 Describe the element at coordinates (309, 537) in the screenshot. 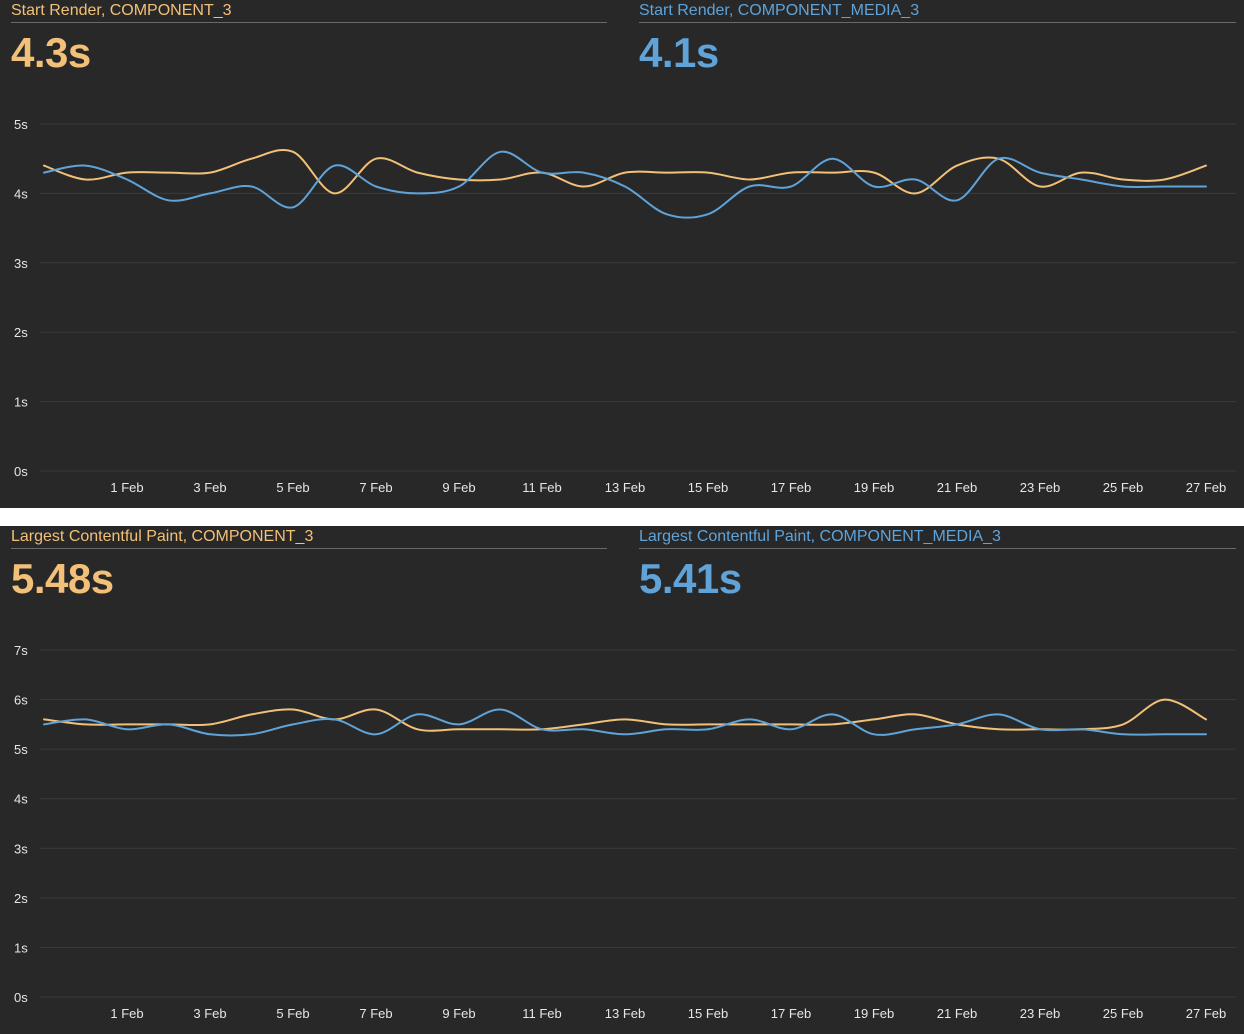

I see `metric-title: Largest Contentful Paint, COMPONENT_3` at that location.